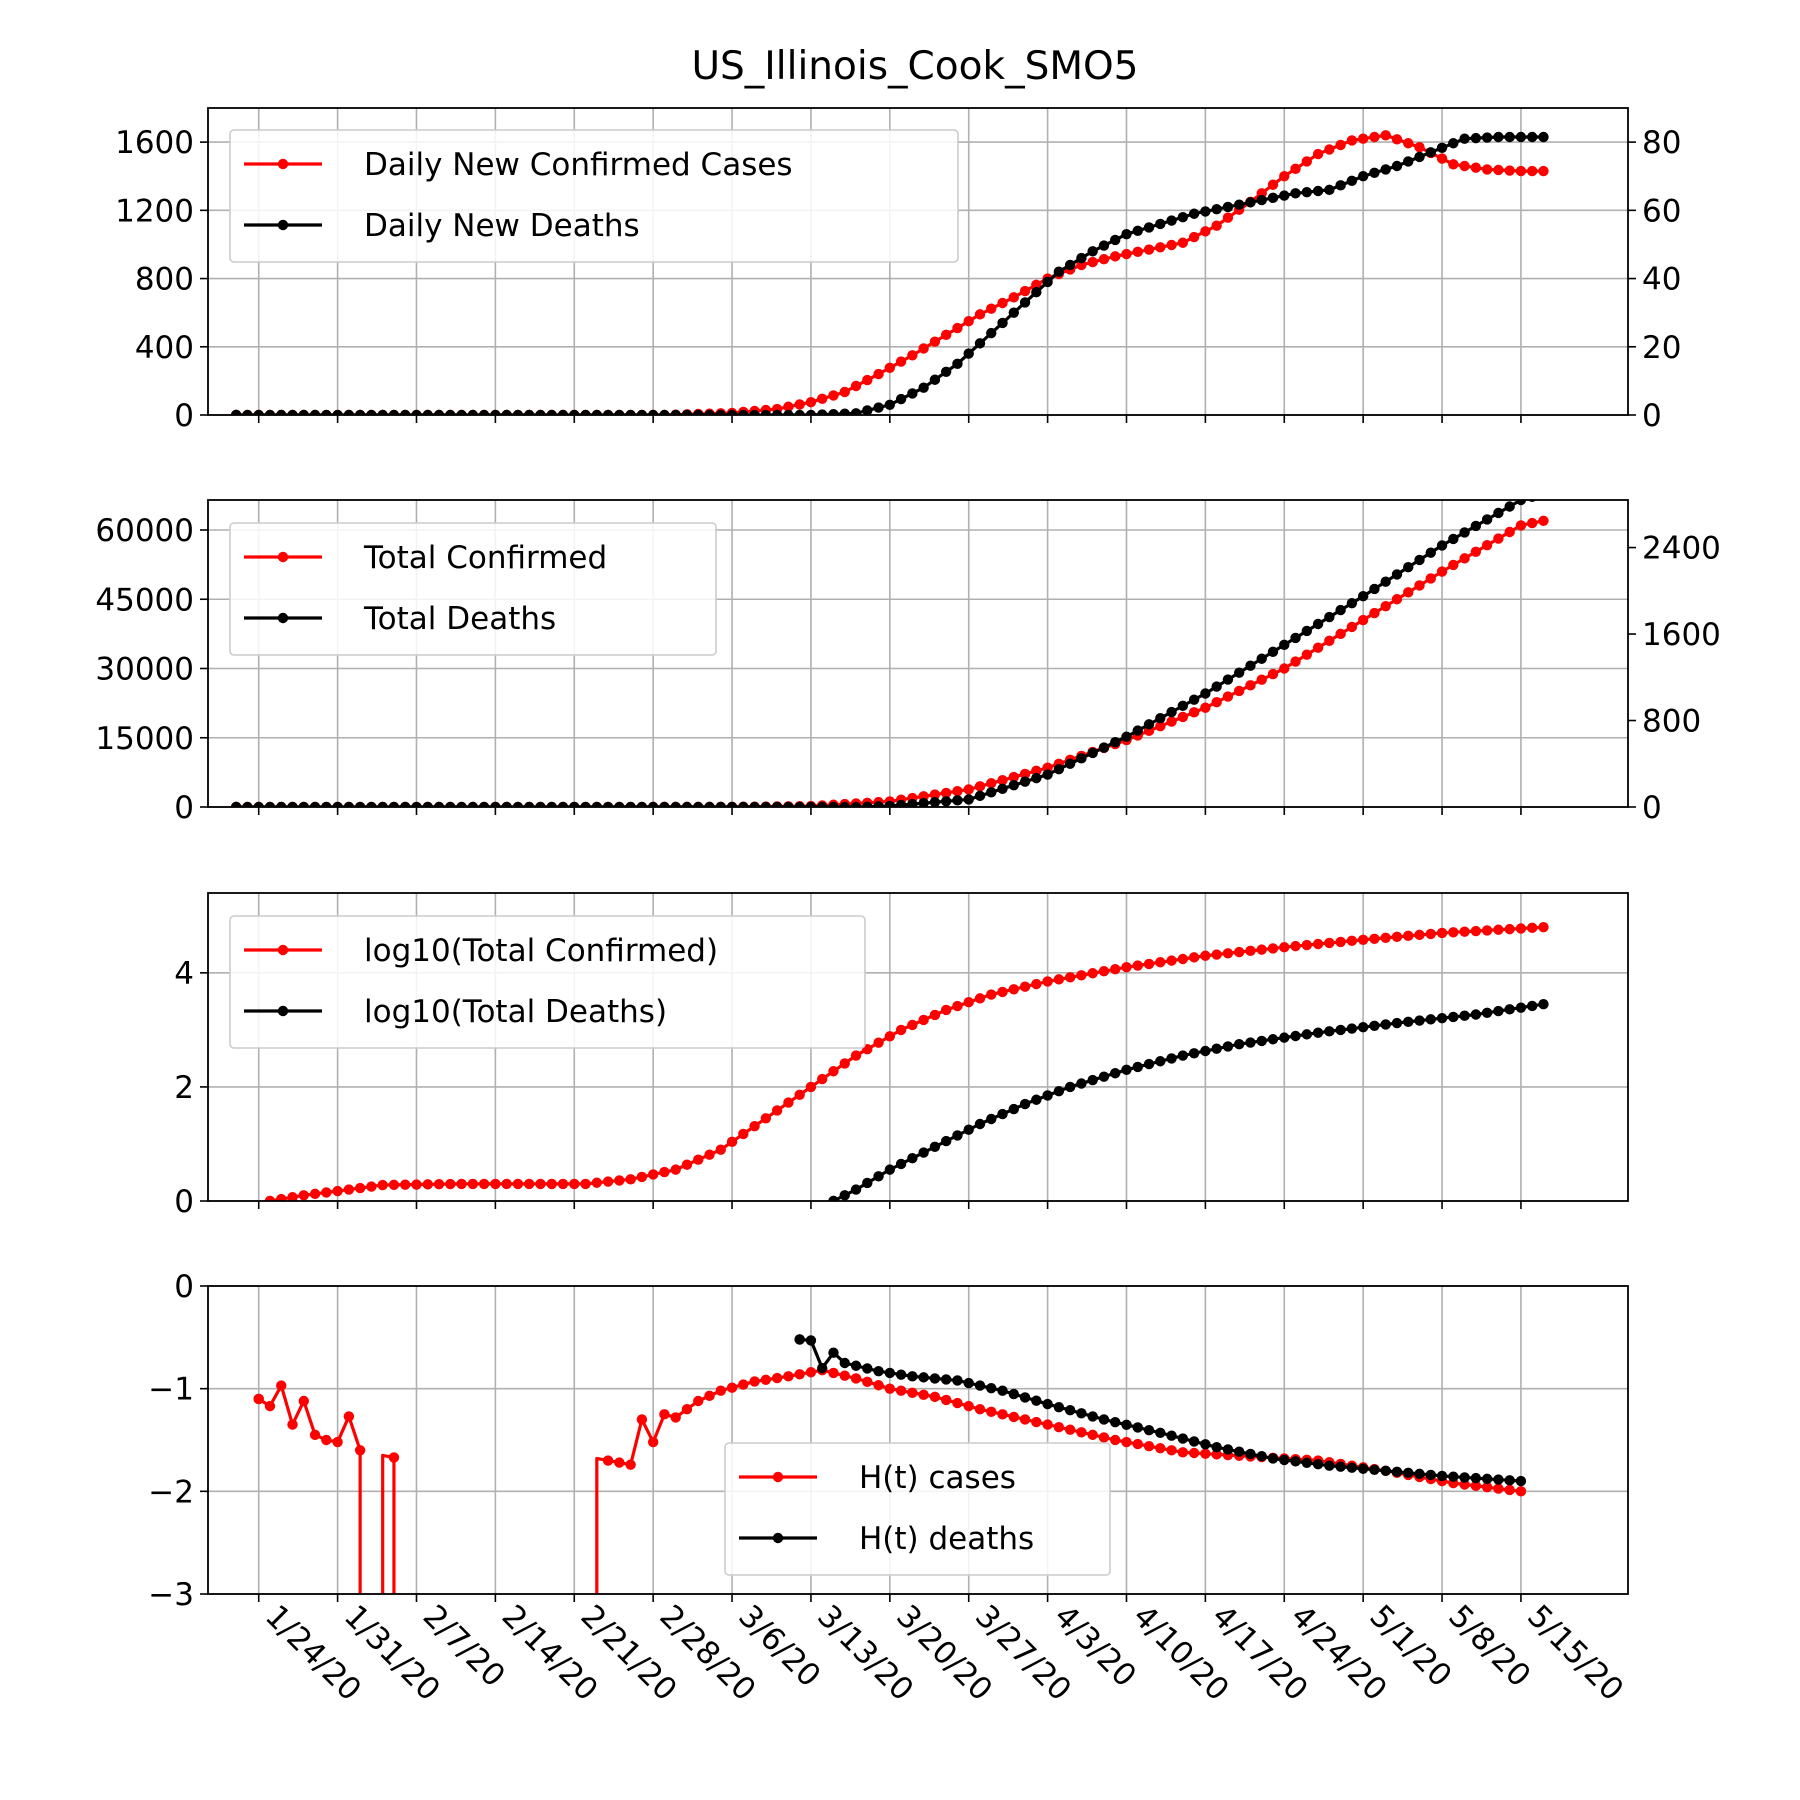 The height and width of the screenshot is (1800, 1800). I want to click on y-tick-label-right: 20, so click(1661, 348).